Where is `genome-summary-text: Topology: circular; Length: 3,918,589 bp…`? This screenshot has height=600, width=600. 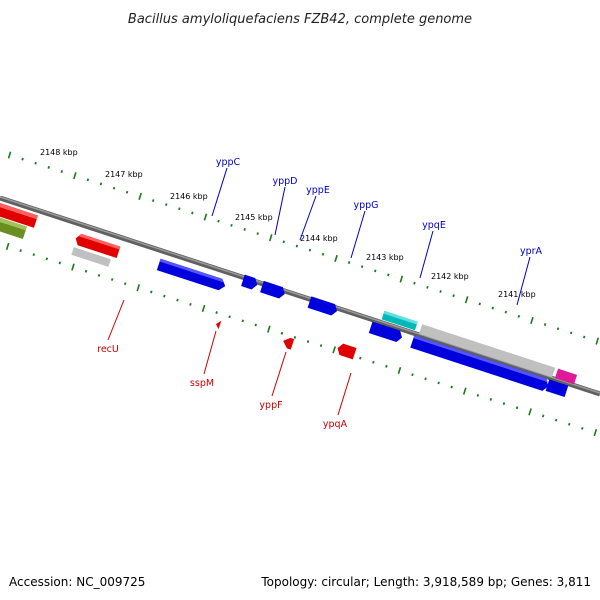
genome-summary-text: Topology: circular; Length: 3,918,589 bp… is located at coordinates (425, 582).